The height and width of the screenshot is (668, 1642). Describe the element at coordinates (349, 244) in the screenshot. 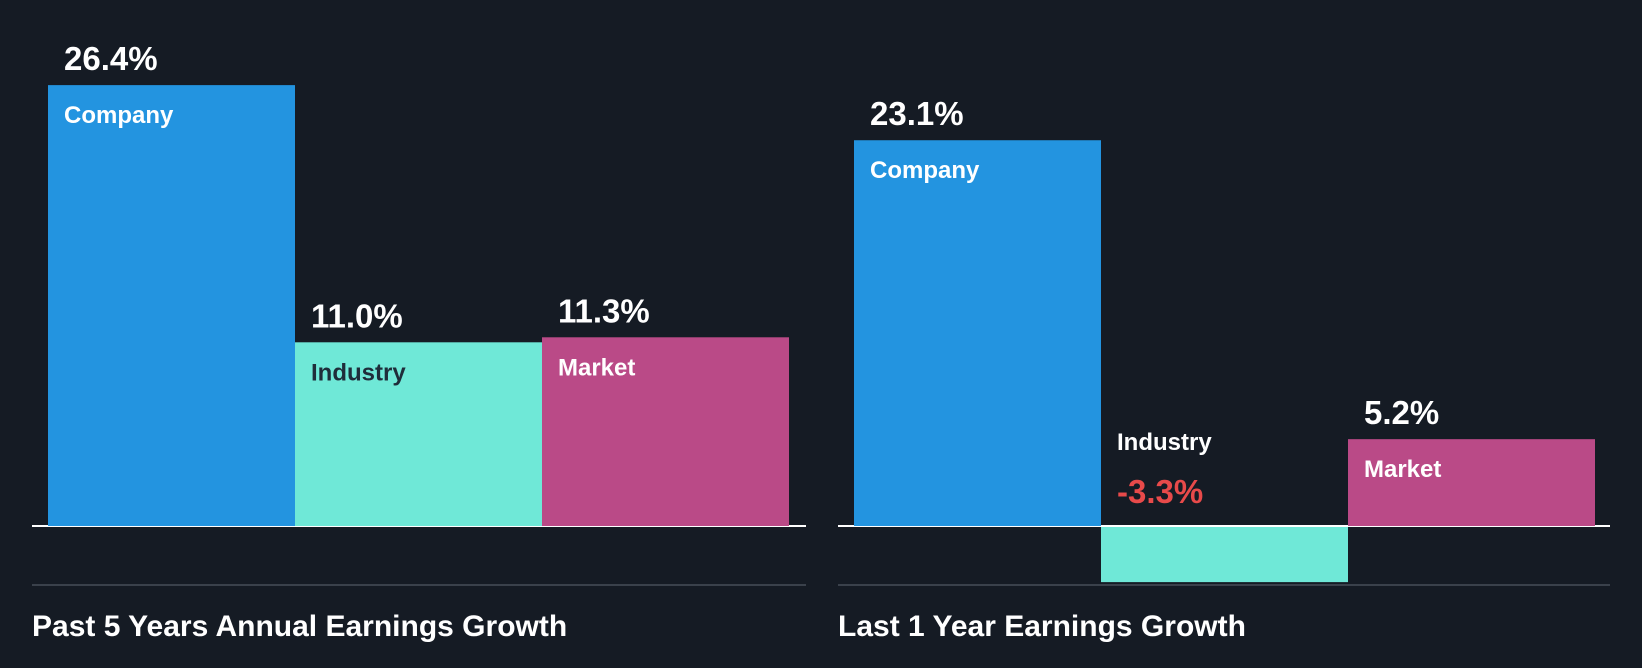

I see `bar-category-labels: Company Industry Market` at that location.